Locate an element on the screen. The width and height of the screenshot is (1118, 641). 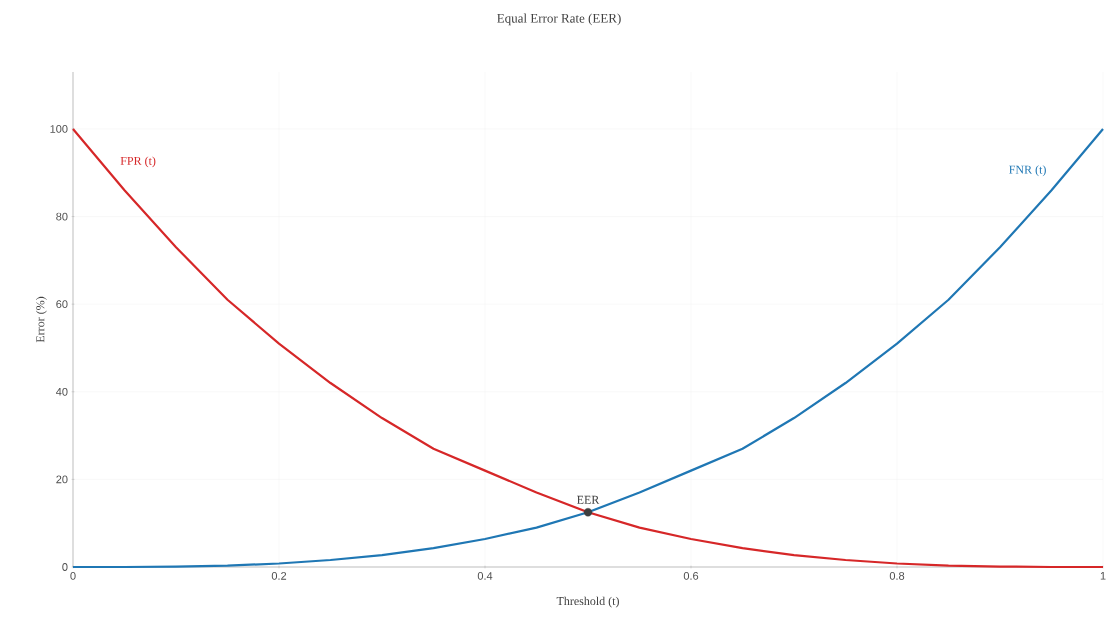
x-tick-label: 0.8 is located at coordinates (897, 576).